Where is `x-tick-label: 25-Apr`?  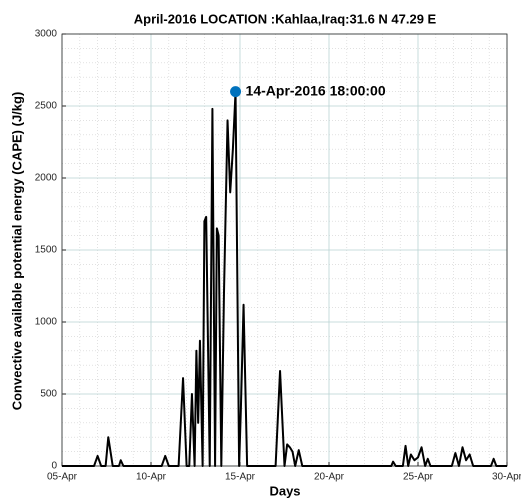 x-tick-label: 25-Apr is located at coordinates (418, 477).